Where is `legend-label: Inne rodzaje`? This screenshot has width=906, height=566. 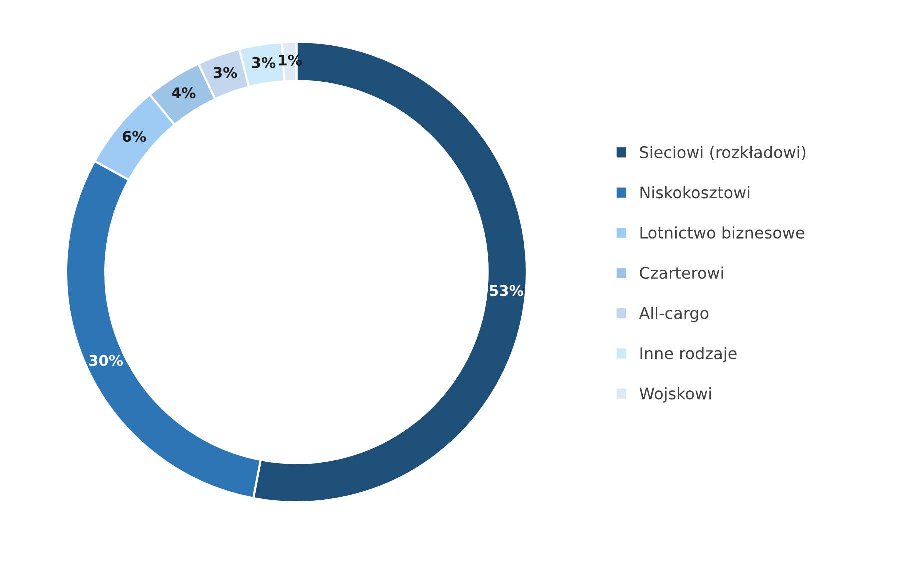
legend-label: Inne rodzaje is located at coordinates (688, 355).